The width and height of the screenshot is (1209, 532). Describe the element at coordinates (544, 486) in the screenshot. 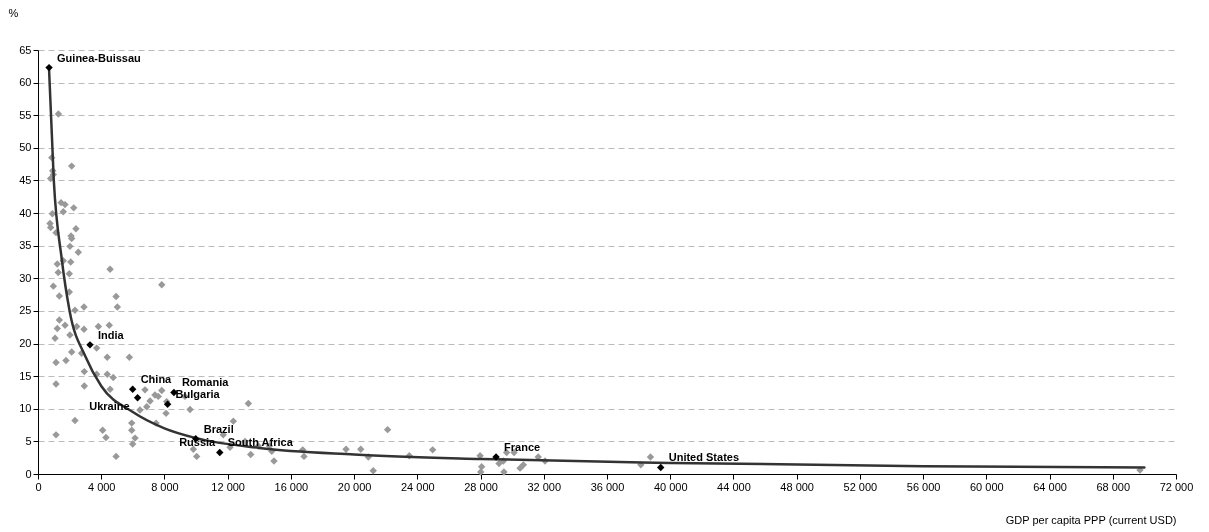

I see `x-tick-label: 32 000` at that location.